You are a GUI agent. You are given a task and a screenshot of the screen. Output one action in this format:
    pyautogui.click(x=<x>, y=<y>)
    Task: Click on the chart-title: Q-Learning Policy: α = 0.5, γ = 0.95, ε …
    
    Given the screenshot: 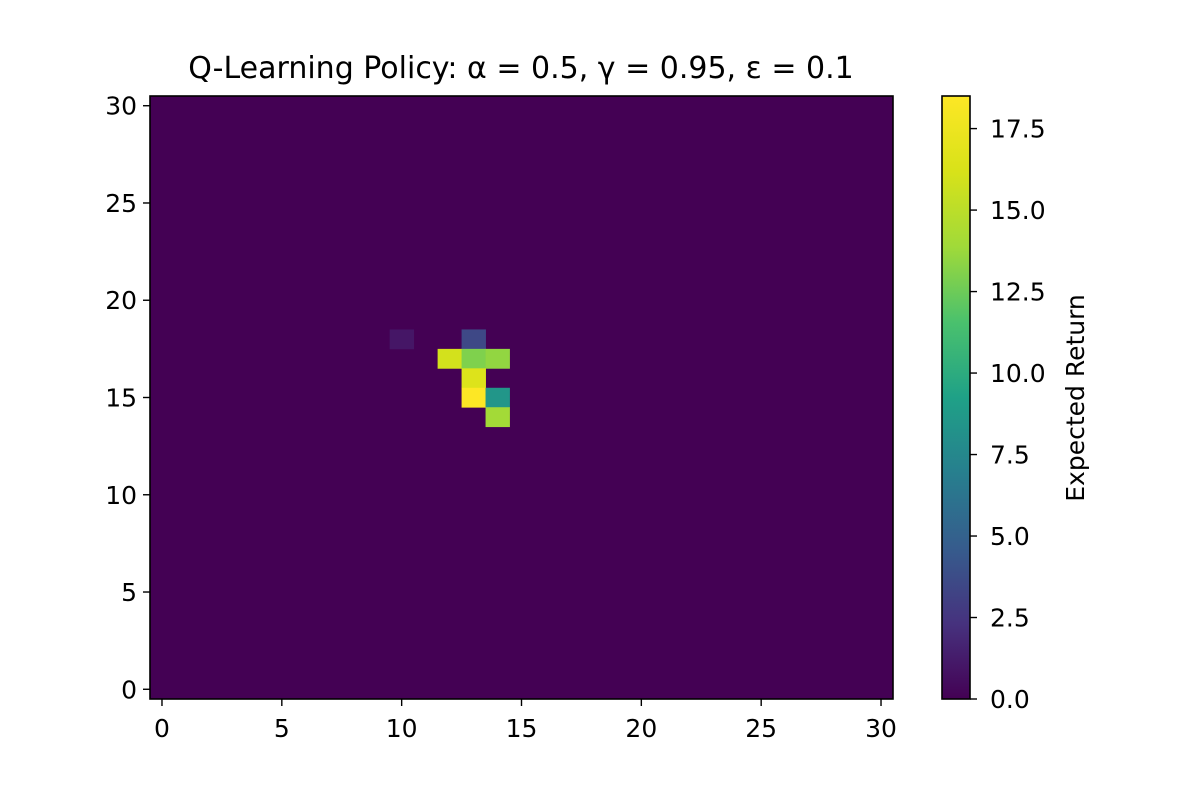 What is the action you would take?
    pyautogui.click(x=521, y=68)
    